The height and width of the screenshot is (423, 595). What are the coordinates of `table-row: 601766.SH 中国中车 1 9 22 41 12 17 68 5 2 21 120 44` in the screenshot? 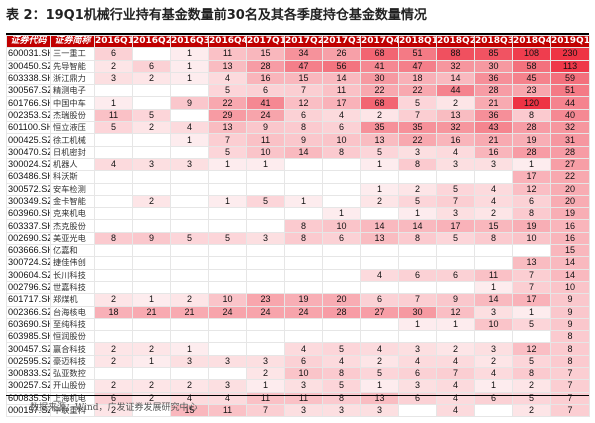 It's located at (298, 103).